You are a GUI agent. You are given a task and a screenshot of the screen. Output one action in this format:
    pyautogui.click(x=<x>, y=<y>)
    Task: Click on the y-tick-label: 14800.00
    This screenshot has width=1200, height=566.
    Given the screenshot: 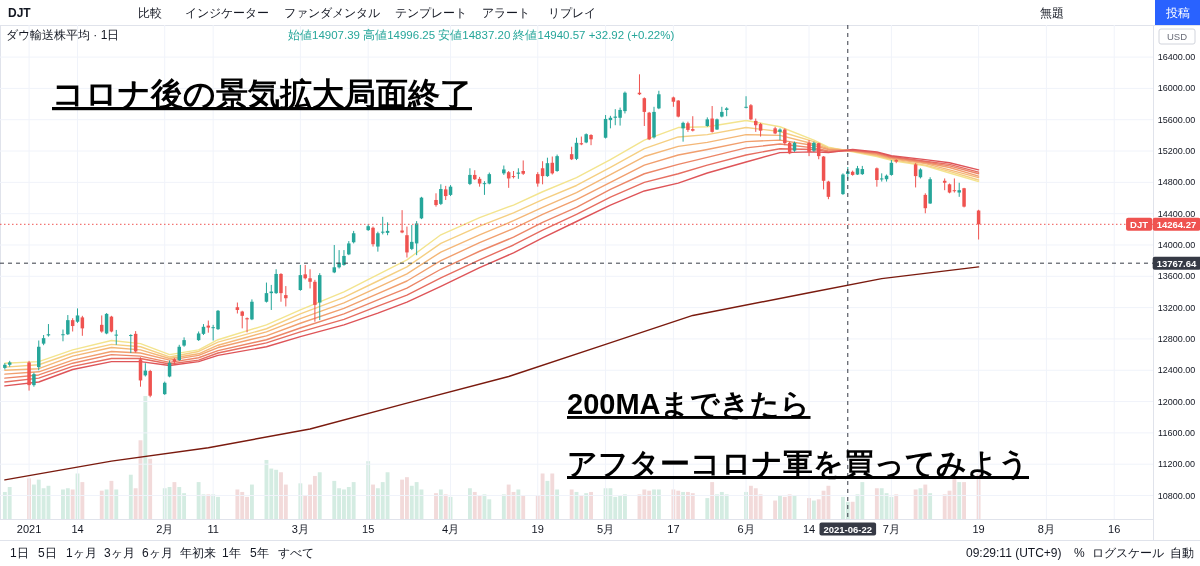 What is the action you would take?
    pyautogui.click(x=1176, y=182)
    